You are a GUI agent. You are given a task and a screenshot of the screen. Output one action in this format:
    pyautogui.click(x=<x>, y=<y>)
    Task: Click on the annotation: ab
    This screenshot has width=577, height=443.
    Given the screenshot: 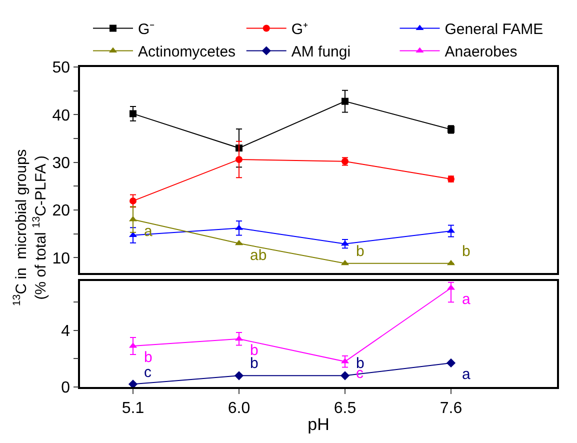 What is the action you would take?
    pyautogui.click(x=258, y=255)
    